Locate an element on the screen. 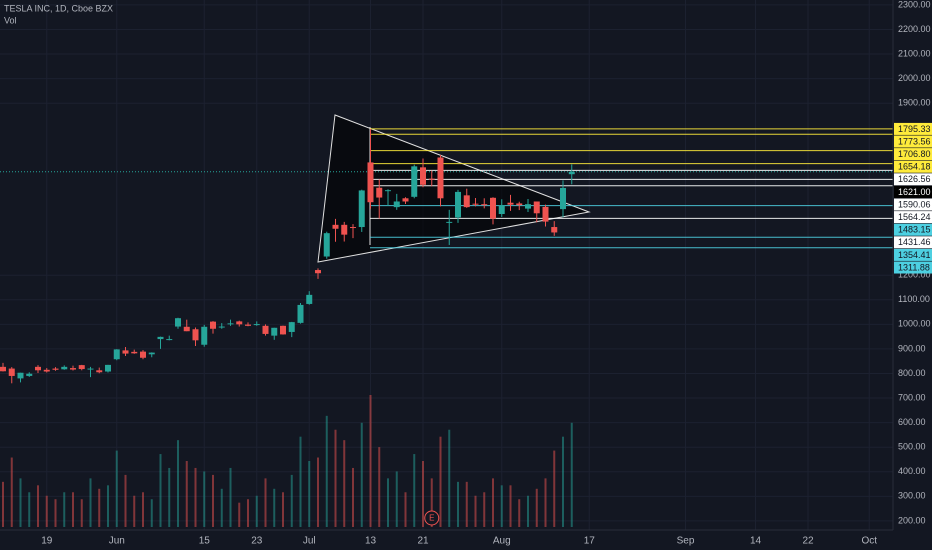 The image size is (932, 550). price-label: 1773.56 is located at coordinates (914, 141).